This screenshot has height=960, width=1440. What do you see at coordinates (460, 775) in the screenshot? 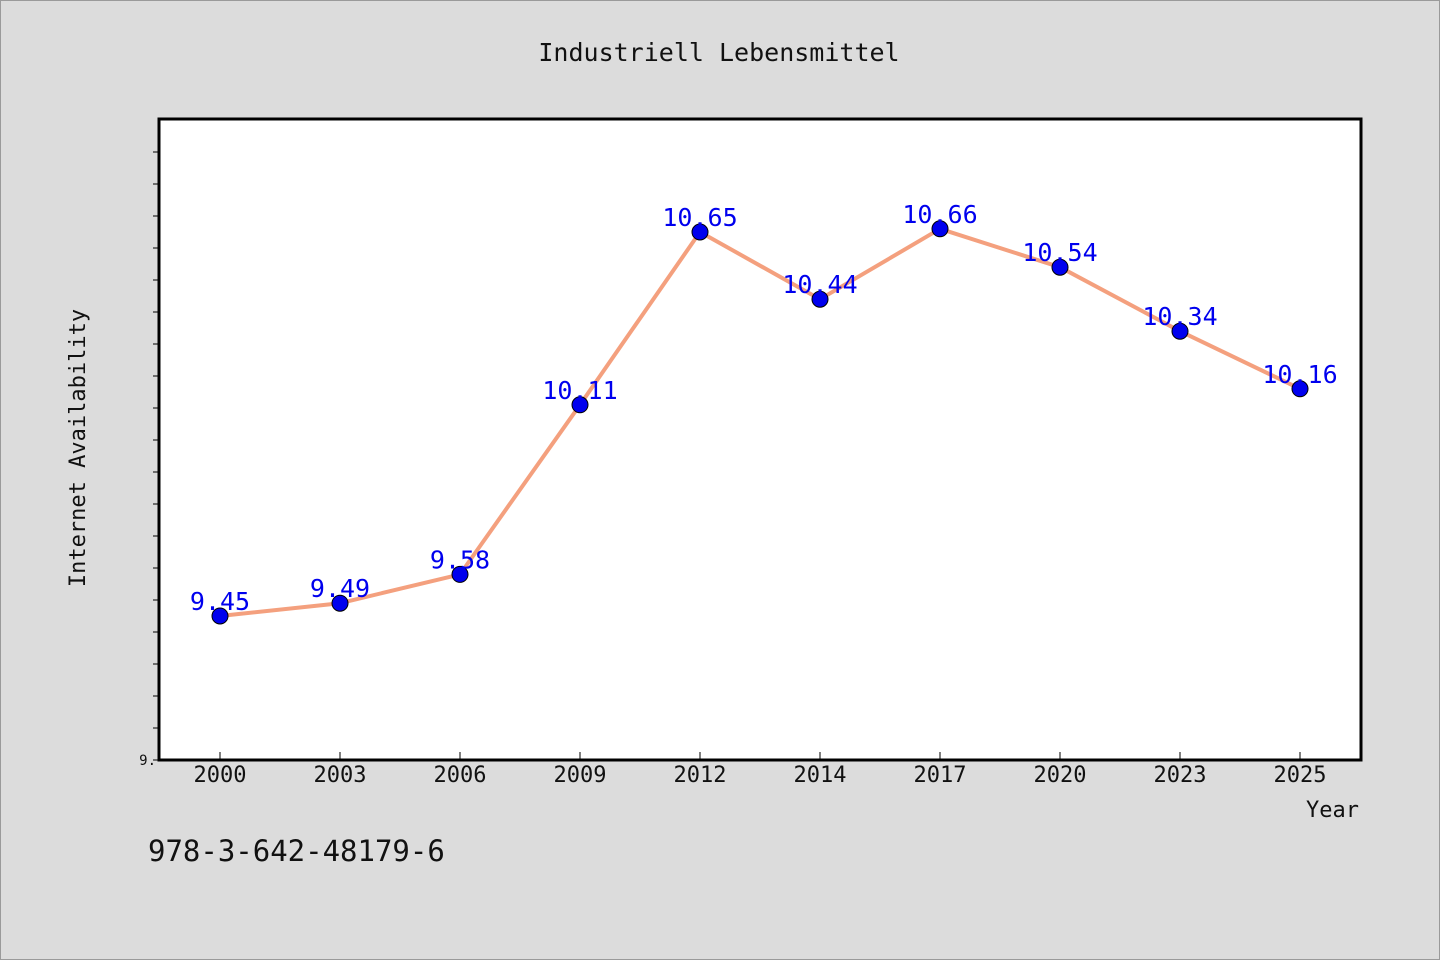
I see `x-tick-label: 2006` at bounding box center [460, 775].